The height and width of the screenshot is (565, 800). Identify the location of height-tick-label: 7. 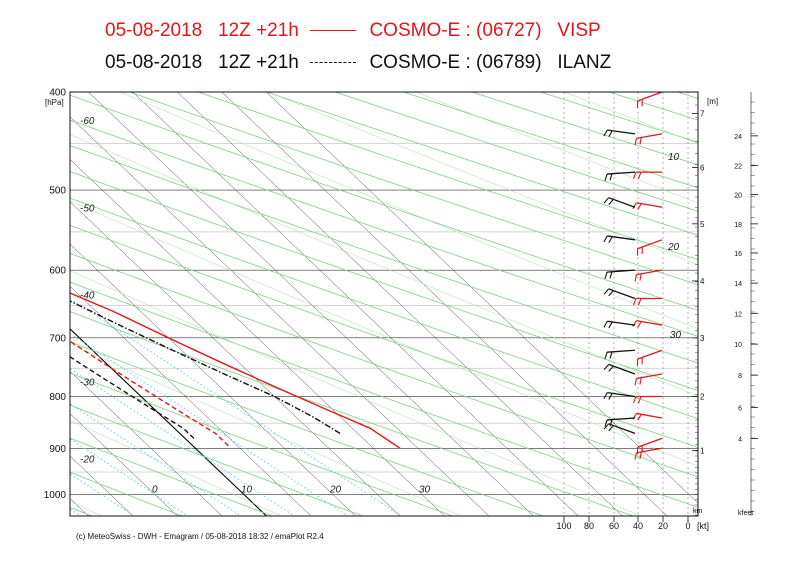
(702, 113).